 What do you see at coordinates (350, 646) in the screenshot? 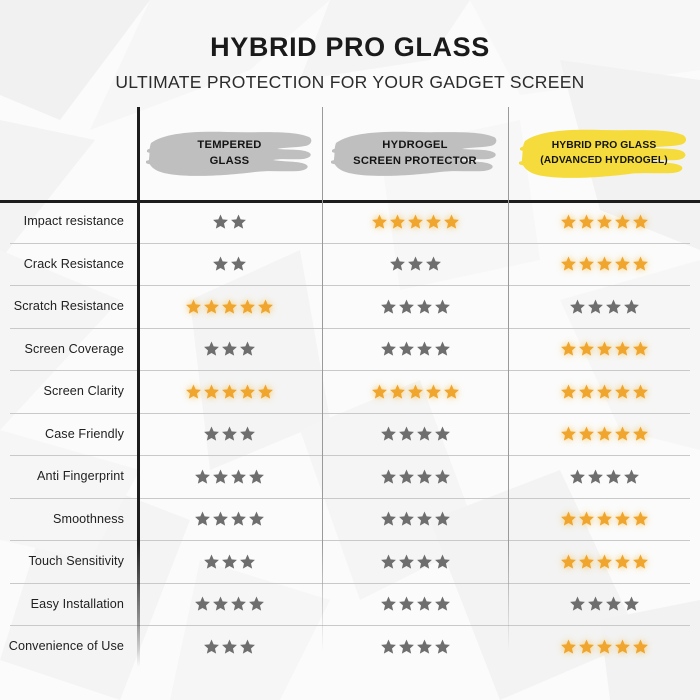
I see `table-row: Convenience of Use` at bounding box center [350, 646].